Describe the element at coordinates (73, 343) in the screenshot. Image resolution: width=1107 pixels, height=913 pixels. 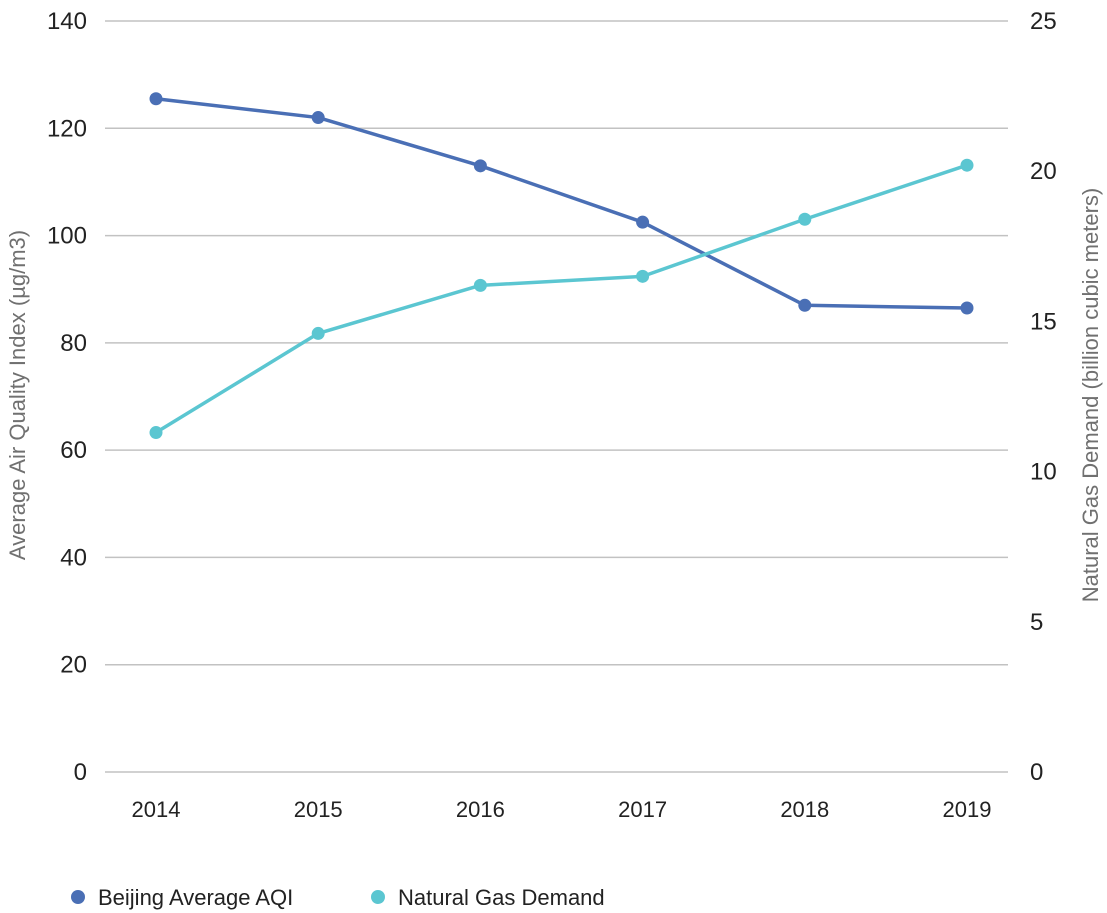
I see `left-tick-label: 80` at that location.